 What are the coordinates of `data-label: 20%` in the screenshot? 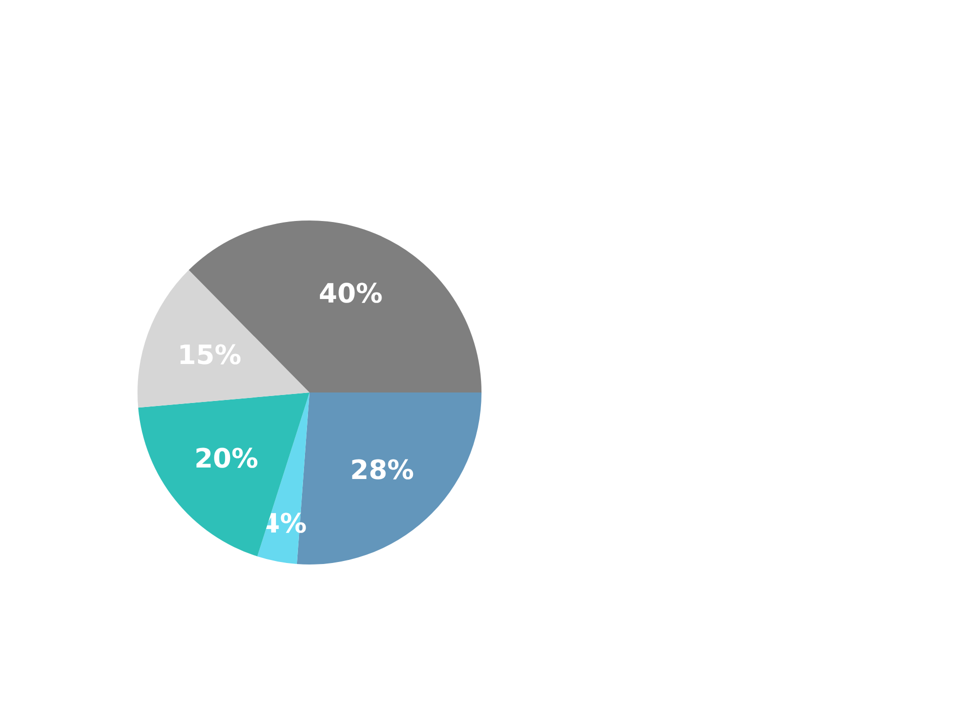 It's located at (226, 459).